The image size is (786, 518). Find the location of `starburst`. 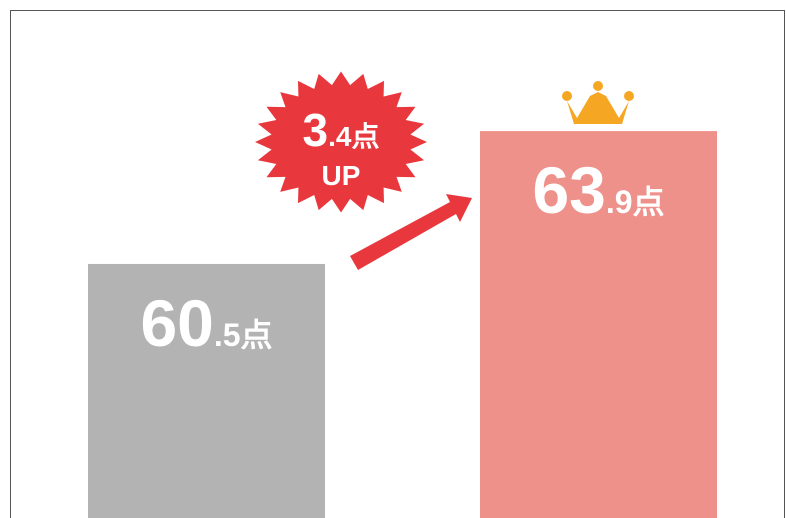

starburst is located at coordinates (341, 142).